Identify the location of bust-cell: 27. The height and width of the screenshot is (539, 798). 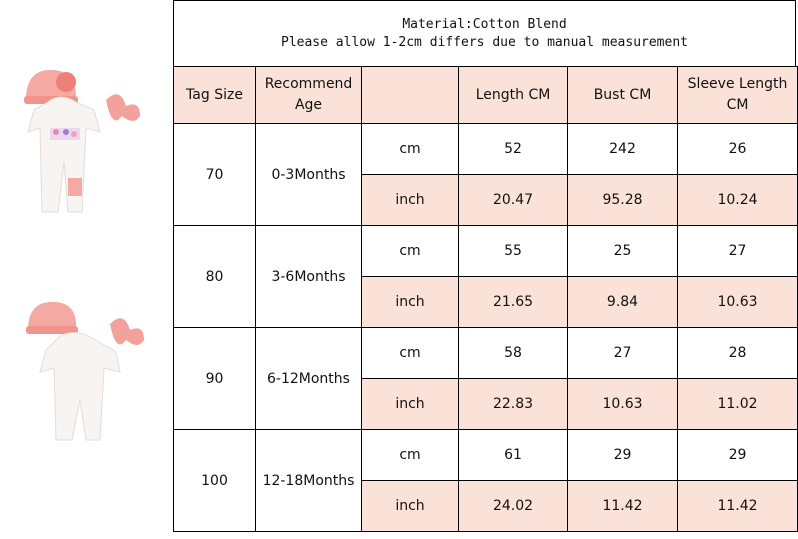
(622, 353).